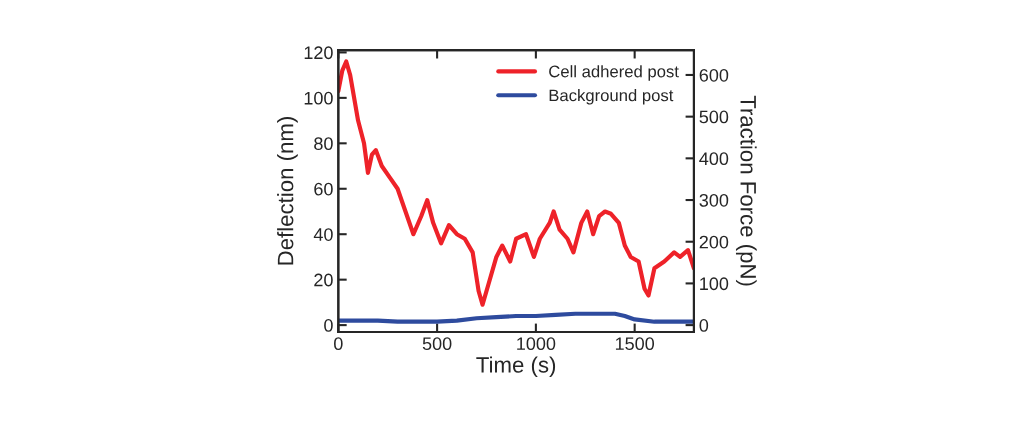  What do you see at coordinates (323, 189) in the screenshot?
I see `y-tick-label: 60` at bounding box center [323, 189].